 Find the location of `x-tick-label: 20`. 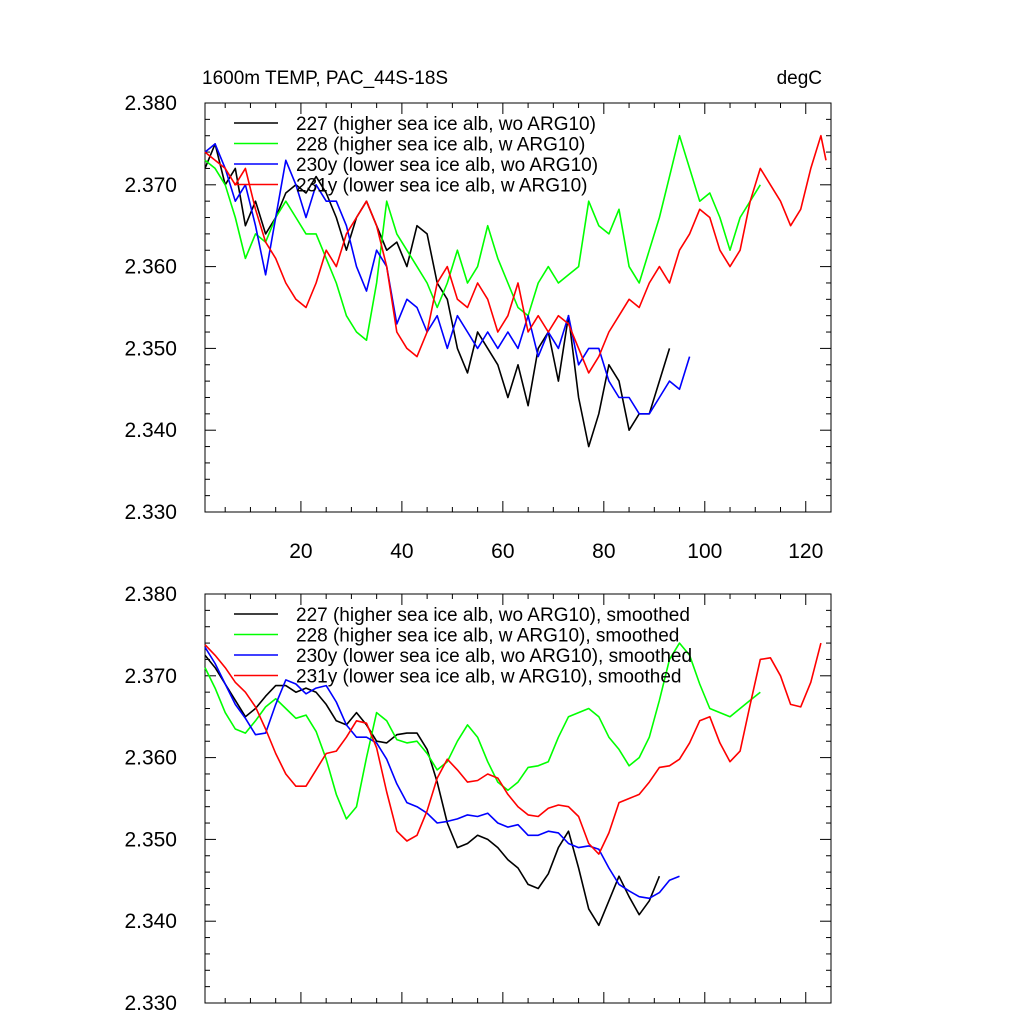

x-tick-label: 20 is located at coordinates (300, 551).